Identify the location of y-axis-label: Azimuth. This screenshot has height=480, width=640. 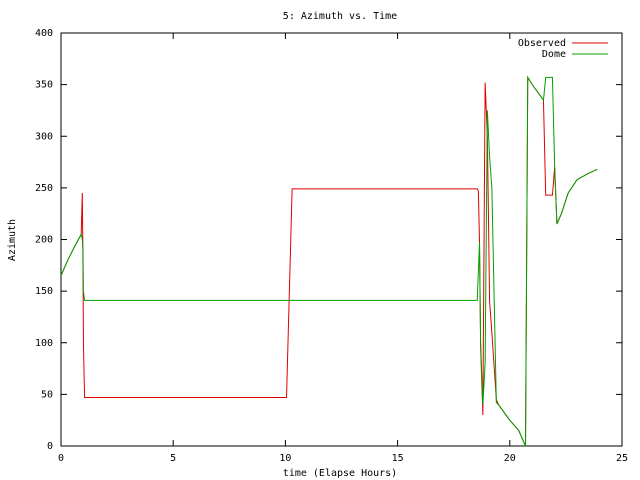
(12, 240).